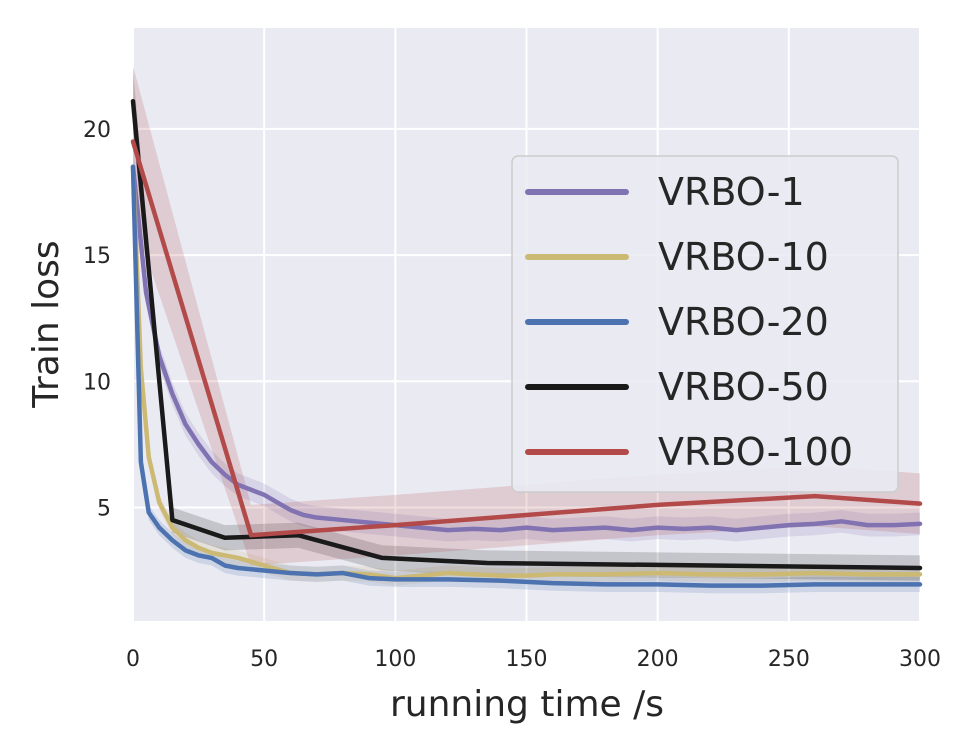 The width and height of the screenshot is (975, 750). What do you see at coordinates (755, 452) in the screenshot?
I see `legend-label-vrbo-100: VRBO-100` at bounding box center [755, 452].